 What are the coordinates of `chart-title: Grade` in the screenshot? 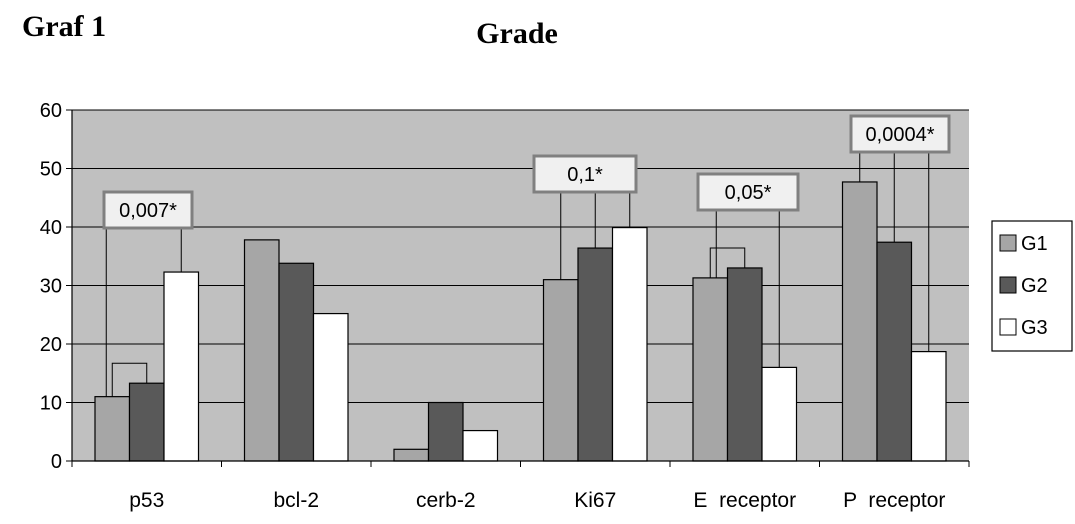 It's located at (517, 33).